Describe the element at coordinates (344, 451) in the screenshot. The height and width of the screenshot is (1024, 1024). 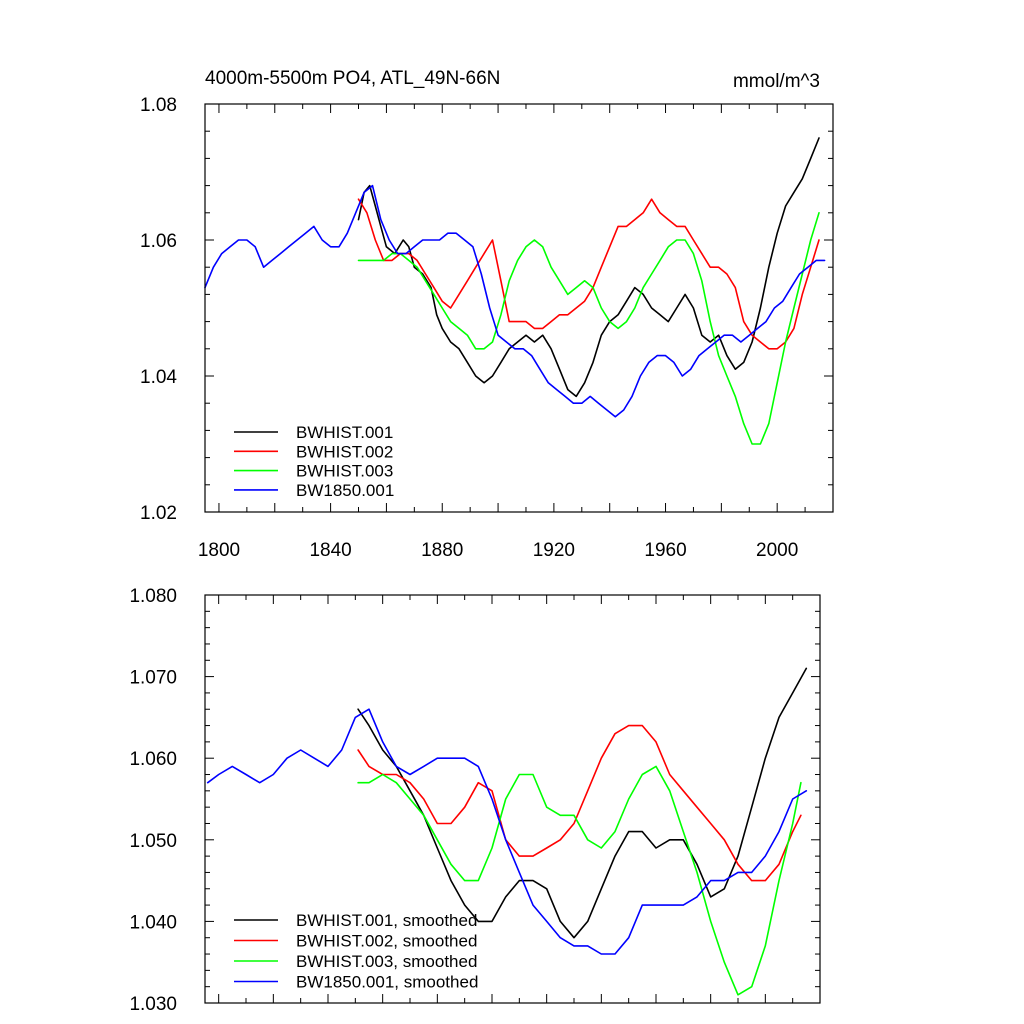
I see `legend-label: BWHIST.002` at that location.